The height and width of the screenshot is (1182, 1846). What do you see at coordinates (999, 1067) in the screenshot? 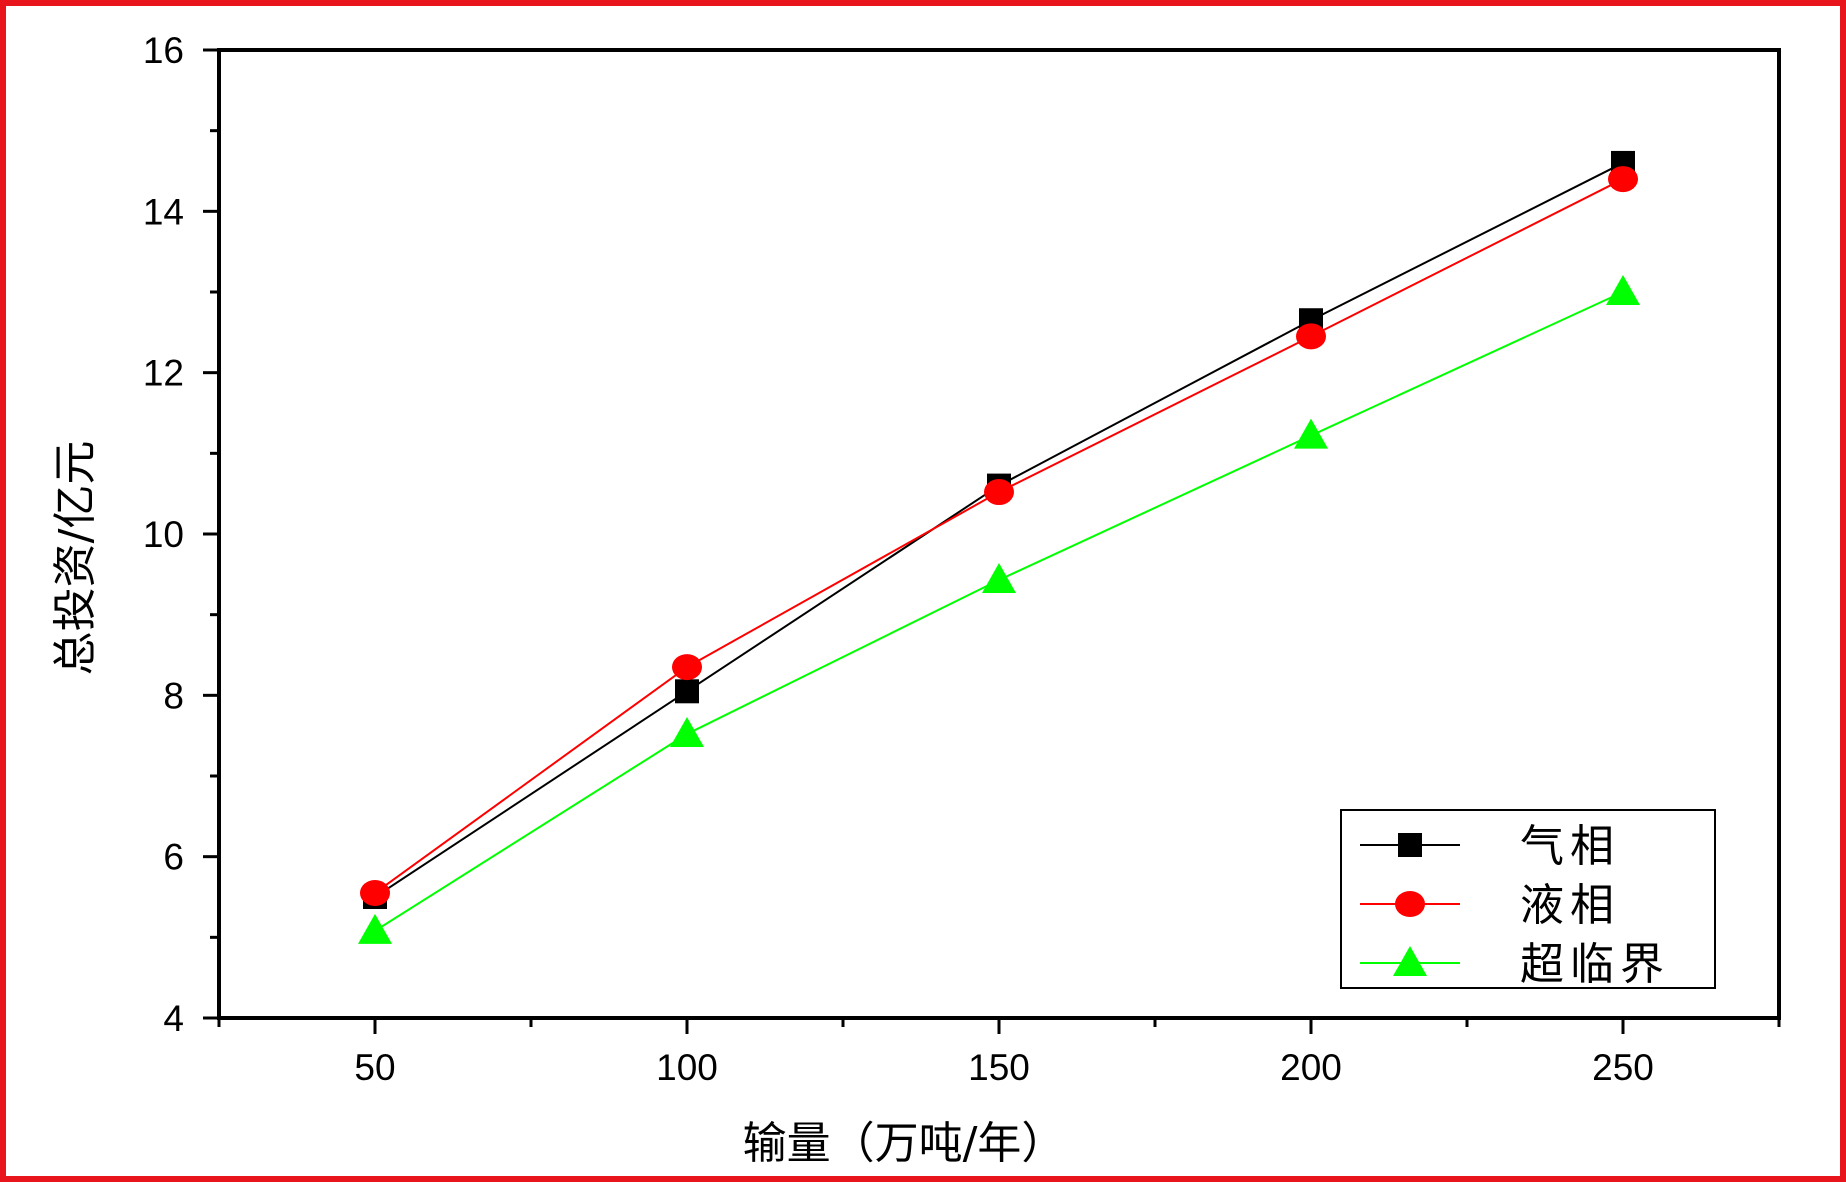
I see `x-tick-label: 150` at bounding box center [999, 1067].